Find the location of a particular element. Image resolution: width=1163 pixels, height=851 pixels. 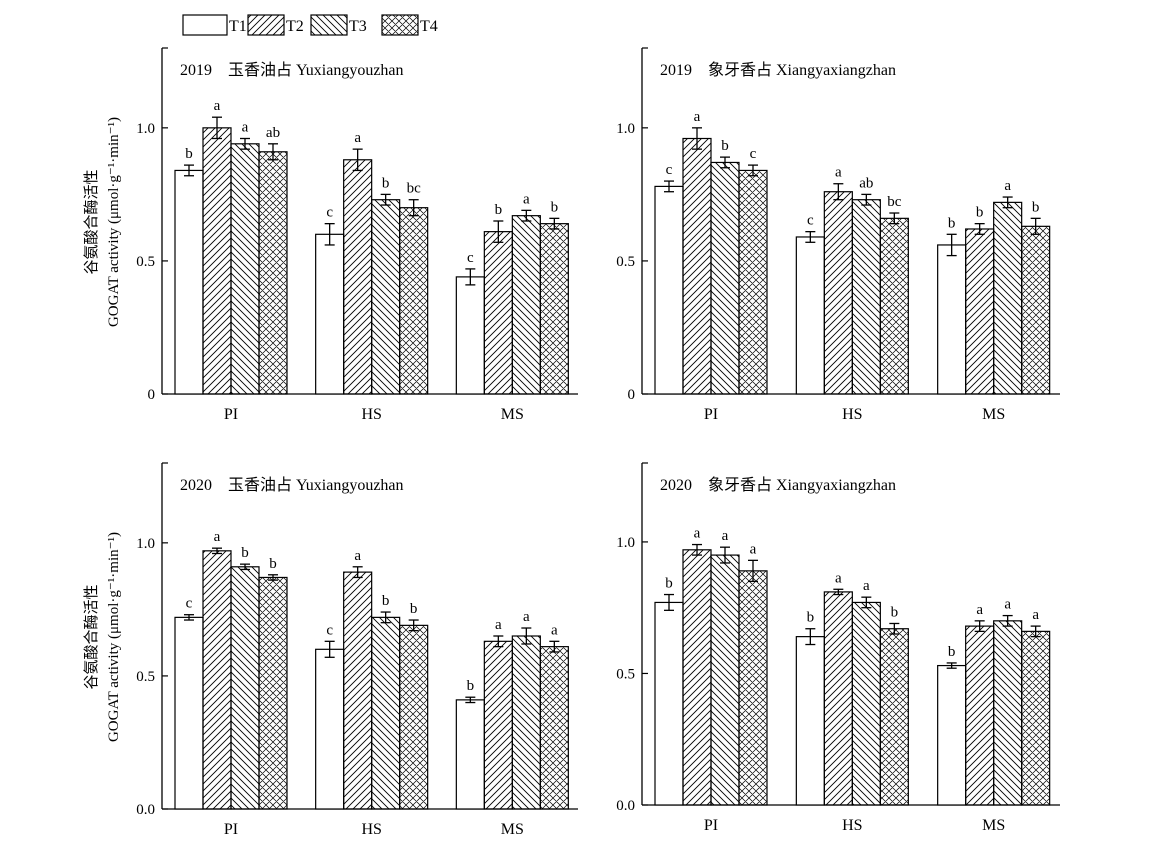

panel-title: 2020 玉香油占 Yuxiangyouzhan is located at coordinates (292, 485).